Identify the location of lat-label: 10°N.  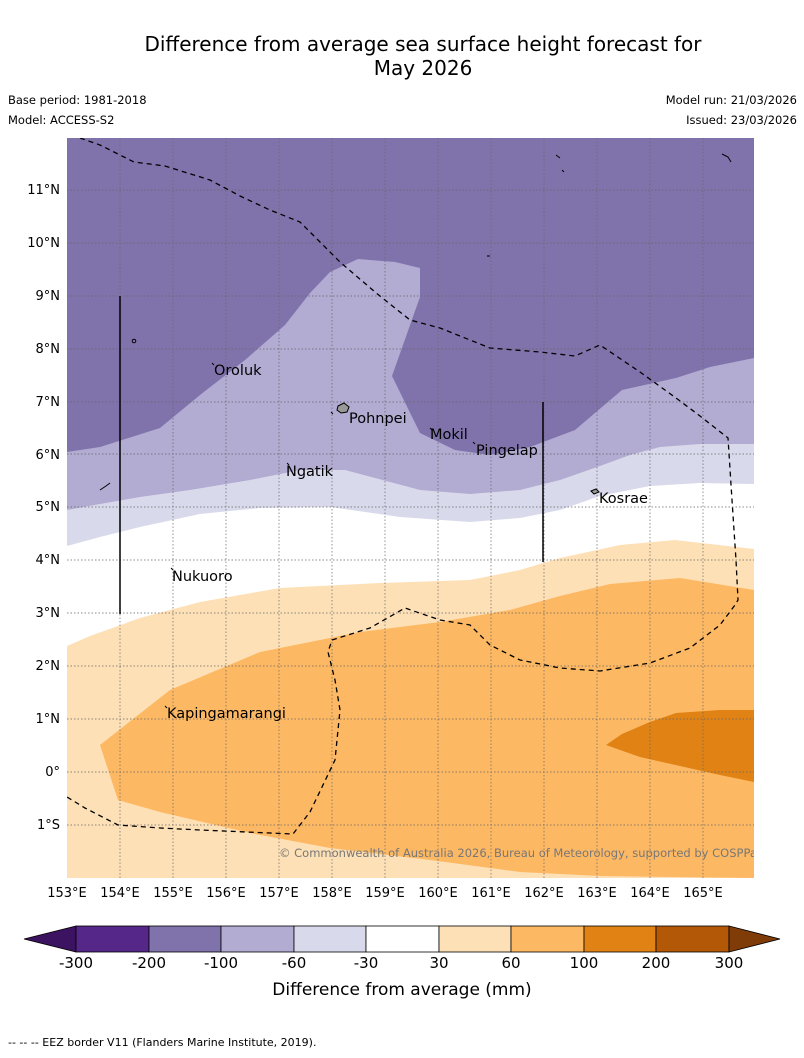
(43, 243).